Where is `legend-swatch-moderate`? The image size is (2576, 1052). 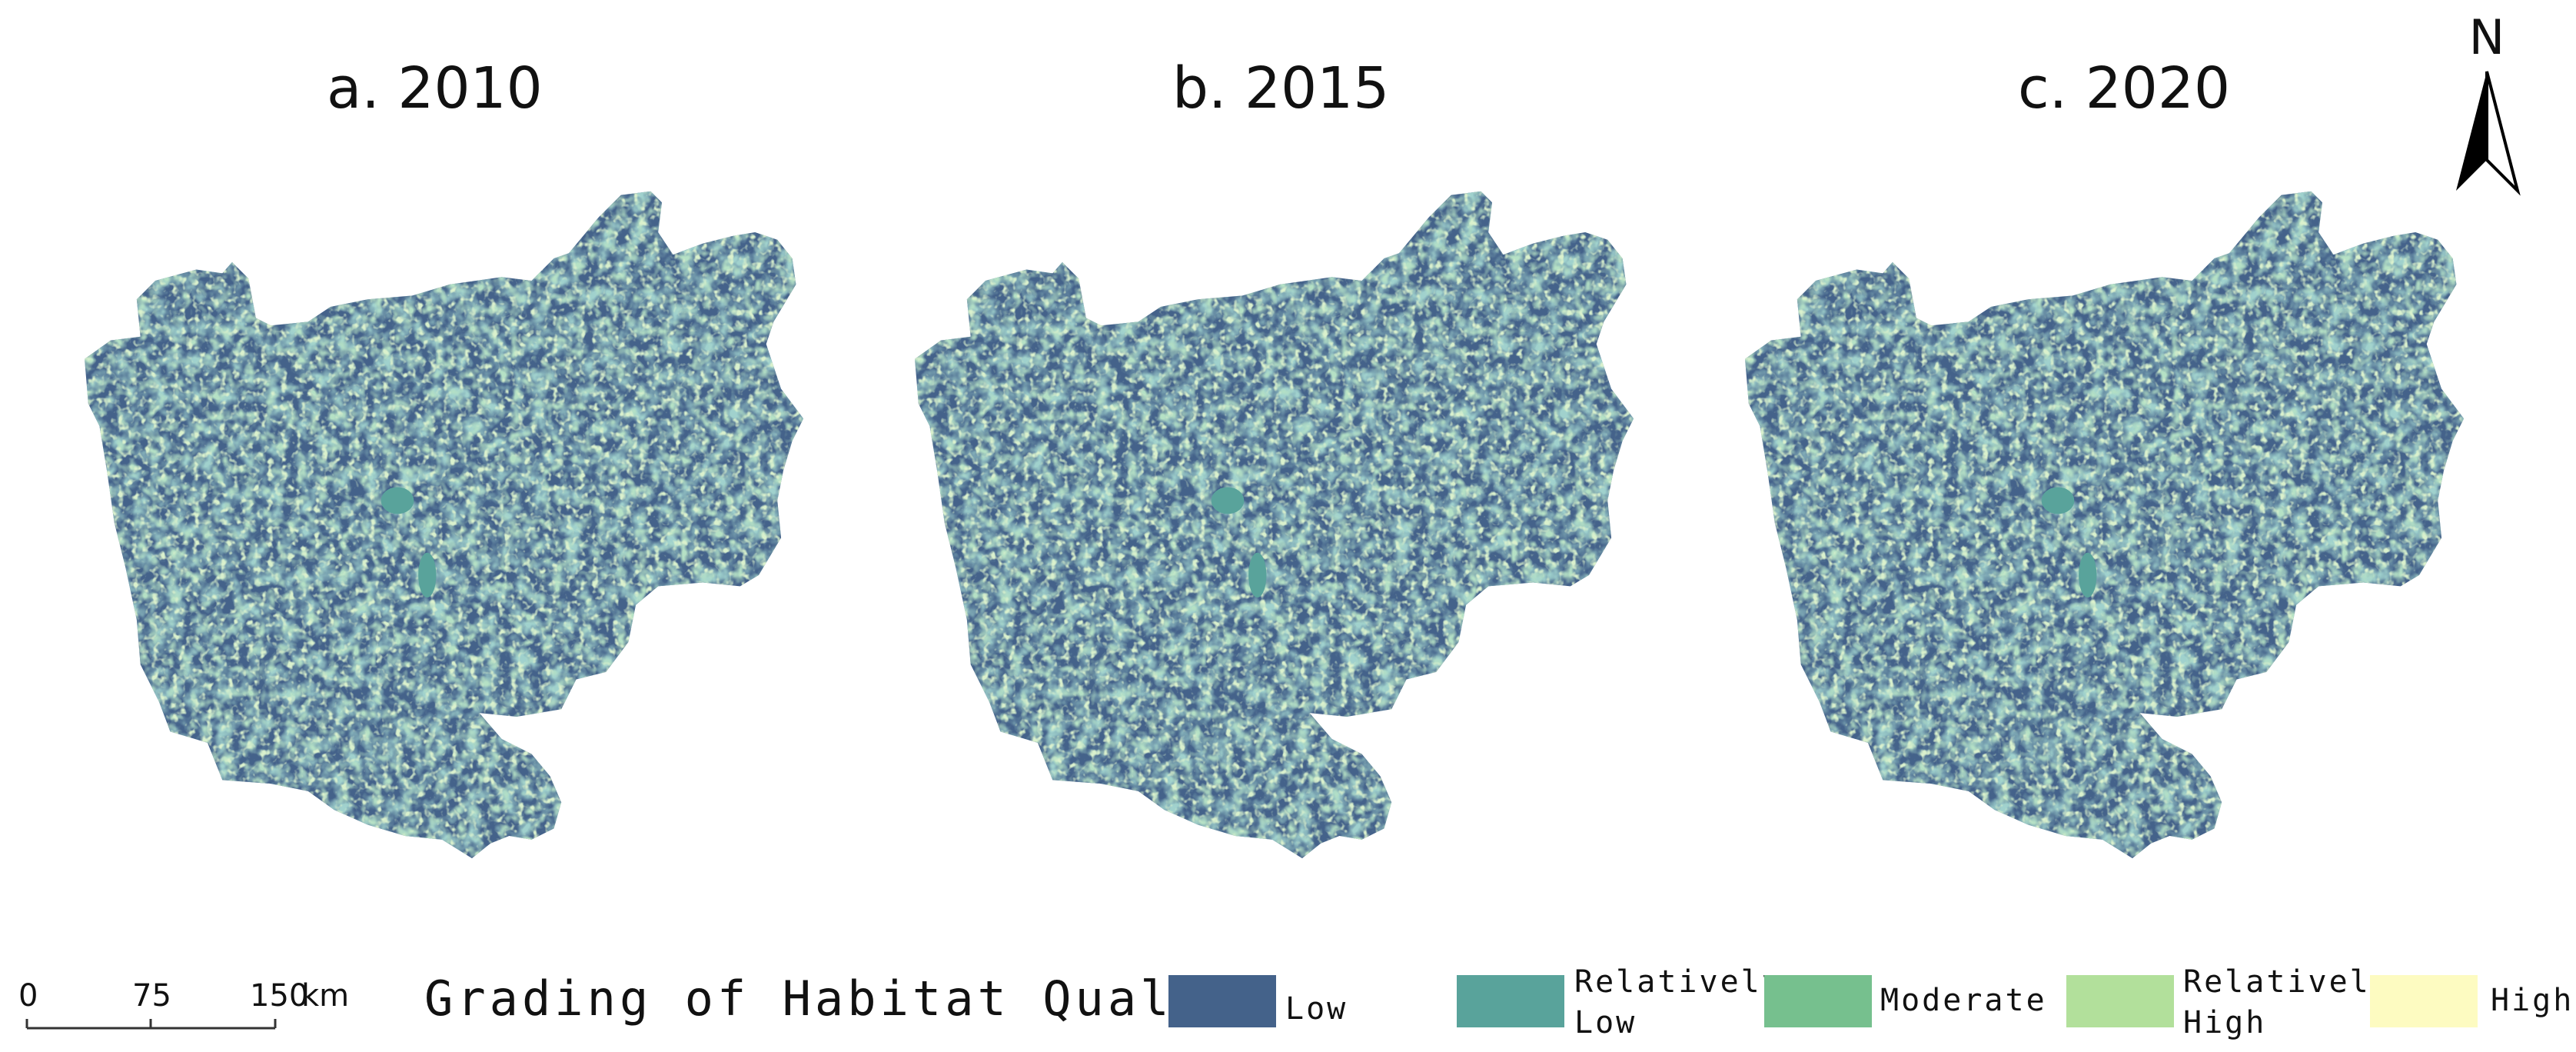 legend-swatch-moderate is located at coordinates (1818, 1001).